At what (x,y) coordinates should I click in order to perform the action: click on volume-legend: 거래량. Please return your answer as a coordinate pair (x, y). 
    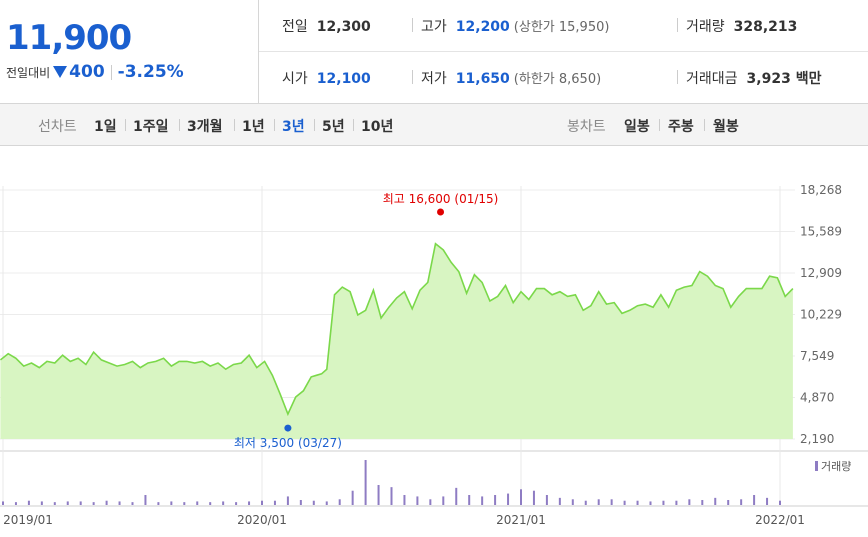
    Looking at the image, I should click on (836, 466).